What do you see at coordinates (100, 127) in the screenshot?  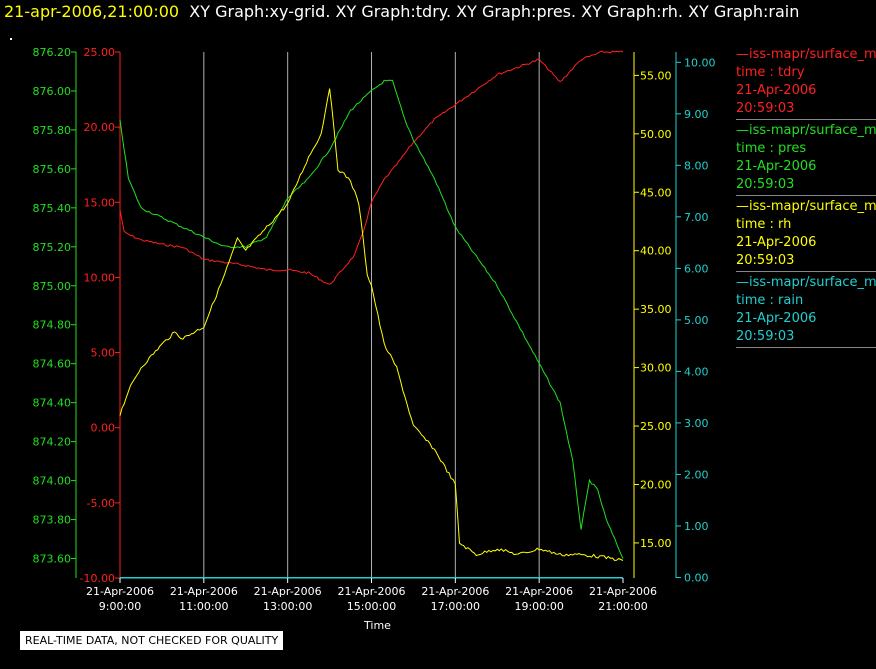 I see `tdry-tick-label: 20.00` at bounding box center [100, 127].